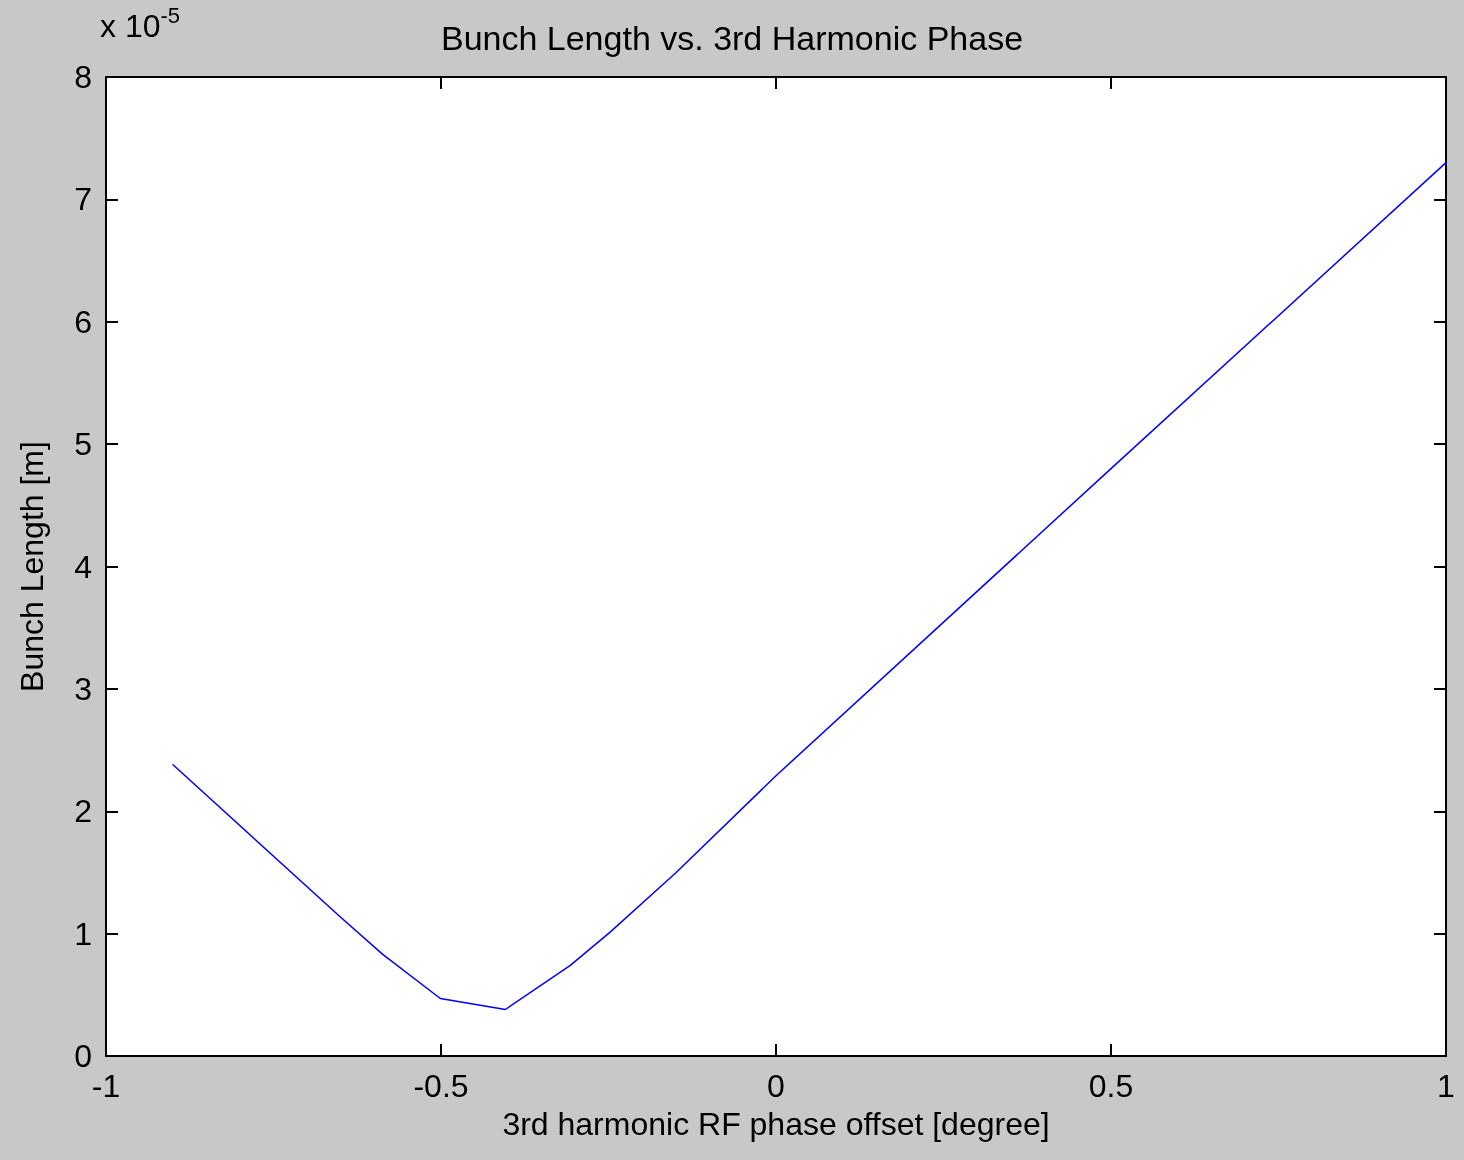  I want to click on x-tick-label: 0, so click(776, 1086).